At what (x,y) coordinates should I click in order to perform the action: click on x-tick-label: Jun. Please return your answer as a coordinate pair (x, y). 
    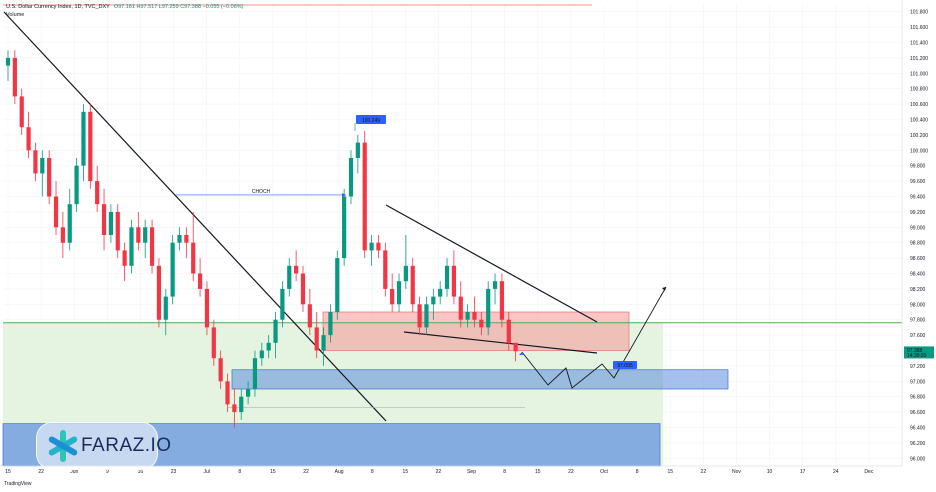
    Looking at the image, I should click on (74, 472).